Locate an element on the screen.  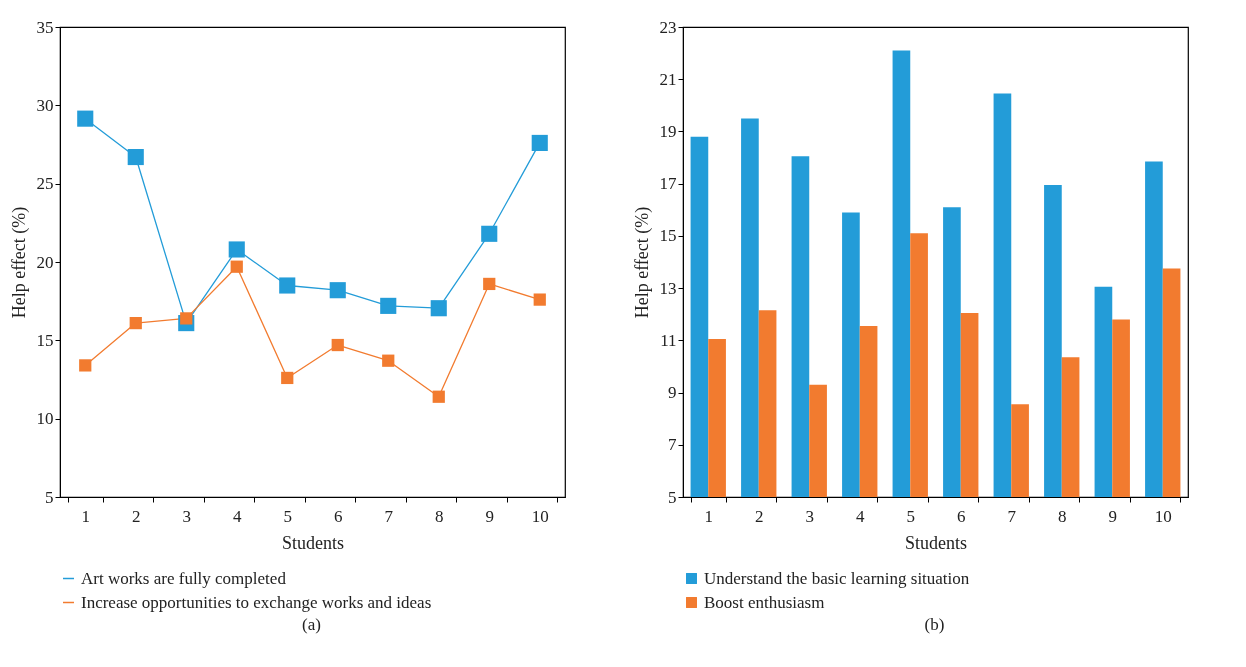
legend-label: Understand the basic learning situation is located at coordinates (837, 578).